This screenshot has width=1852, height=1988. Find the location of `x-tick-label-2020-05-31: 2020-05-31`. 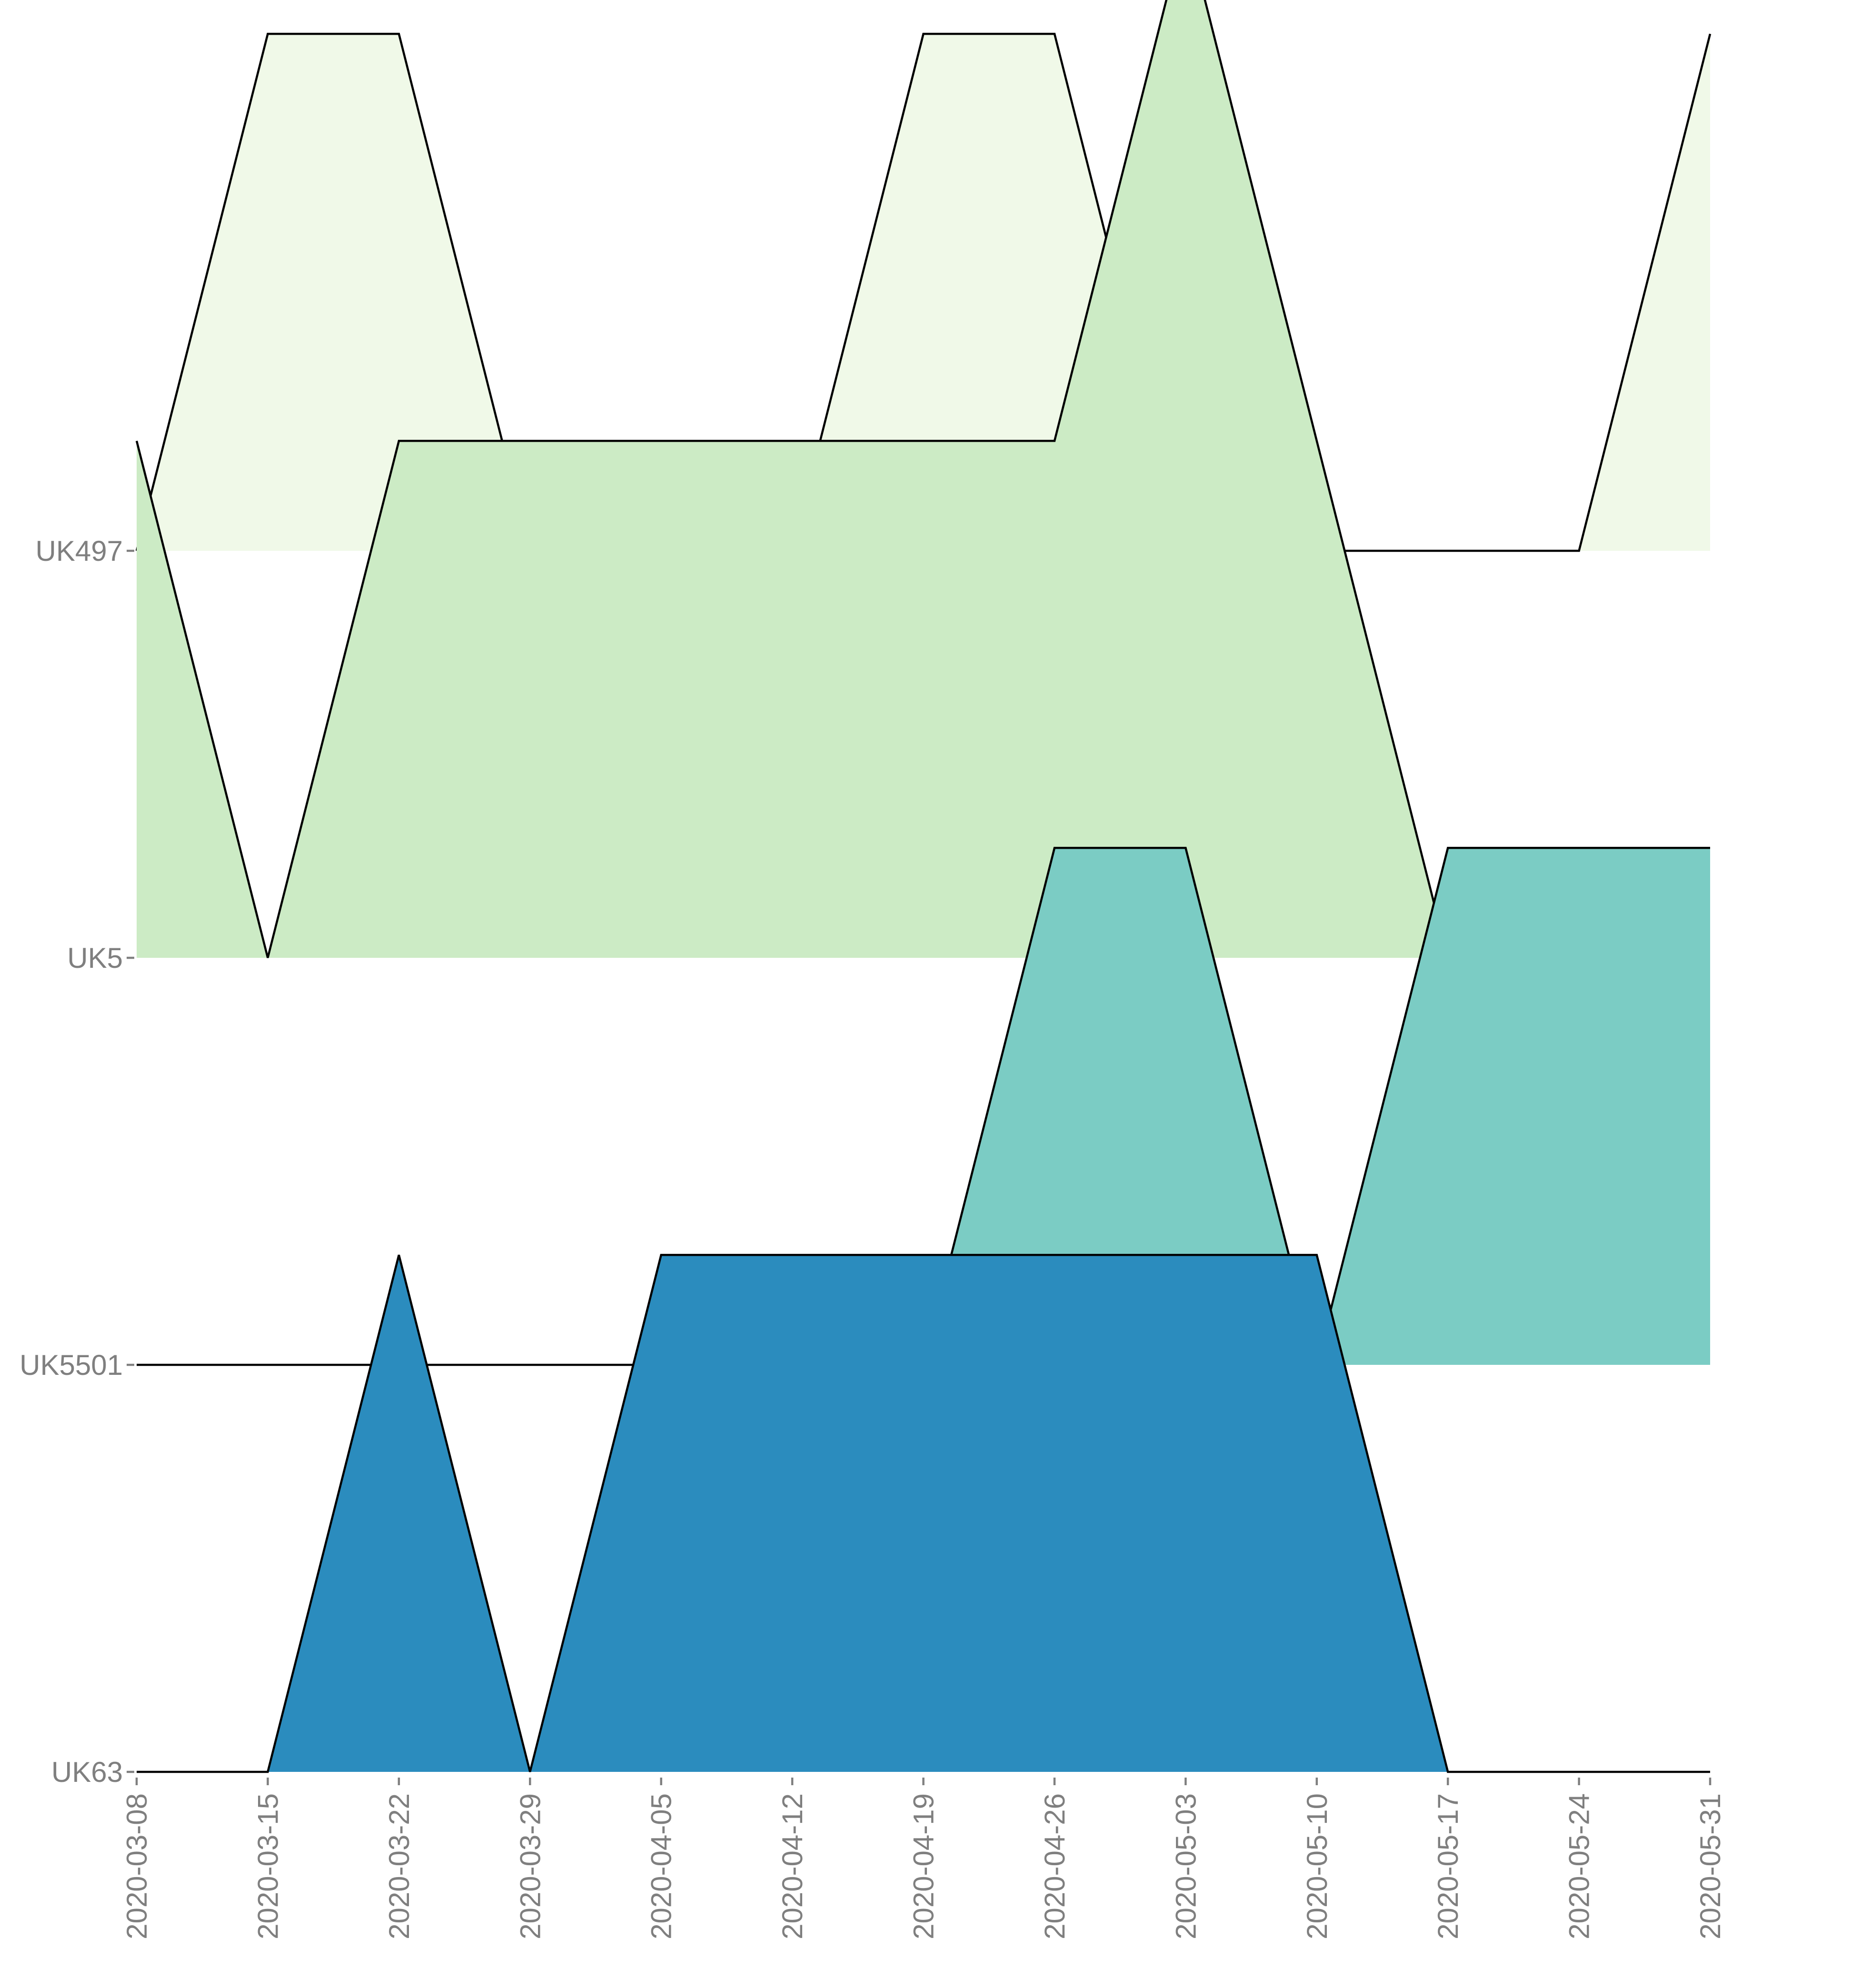

x-tick-label-2020-05-31: 2020-05-31 is located at coordinates (1710, 1866).